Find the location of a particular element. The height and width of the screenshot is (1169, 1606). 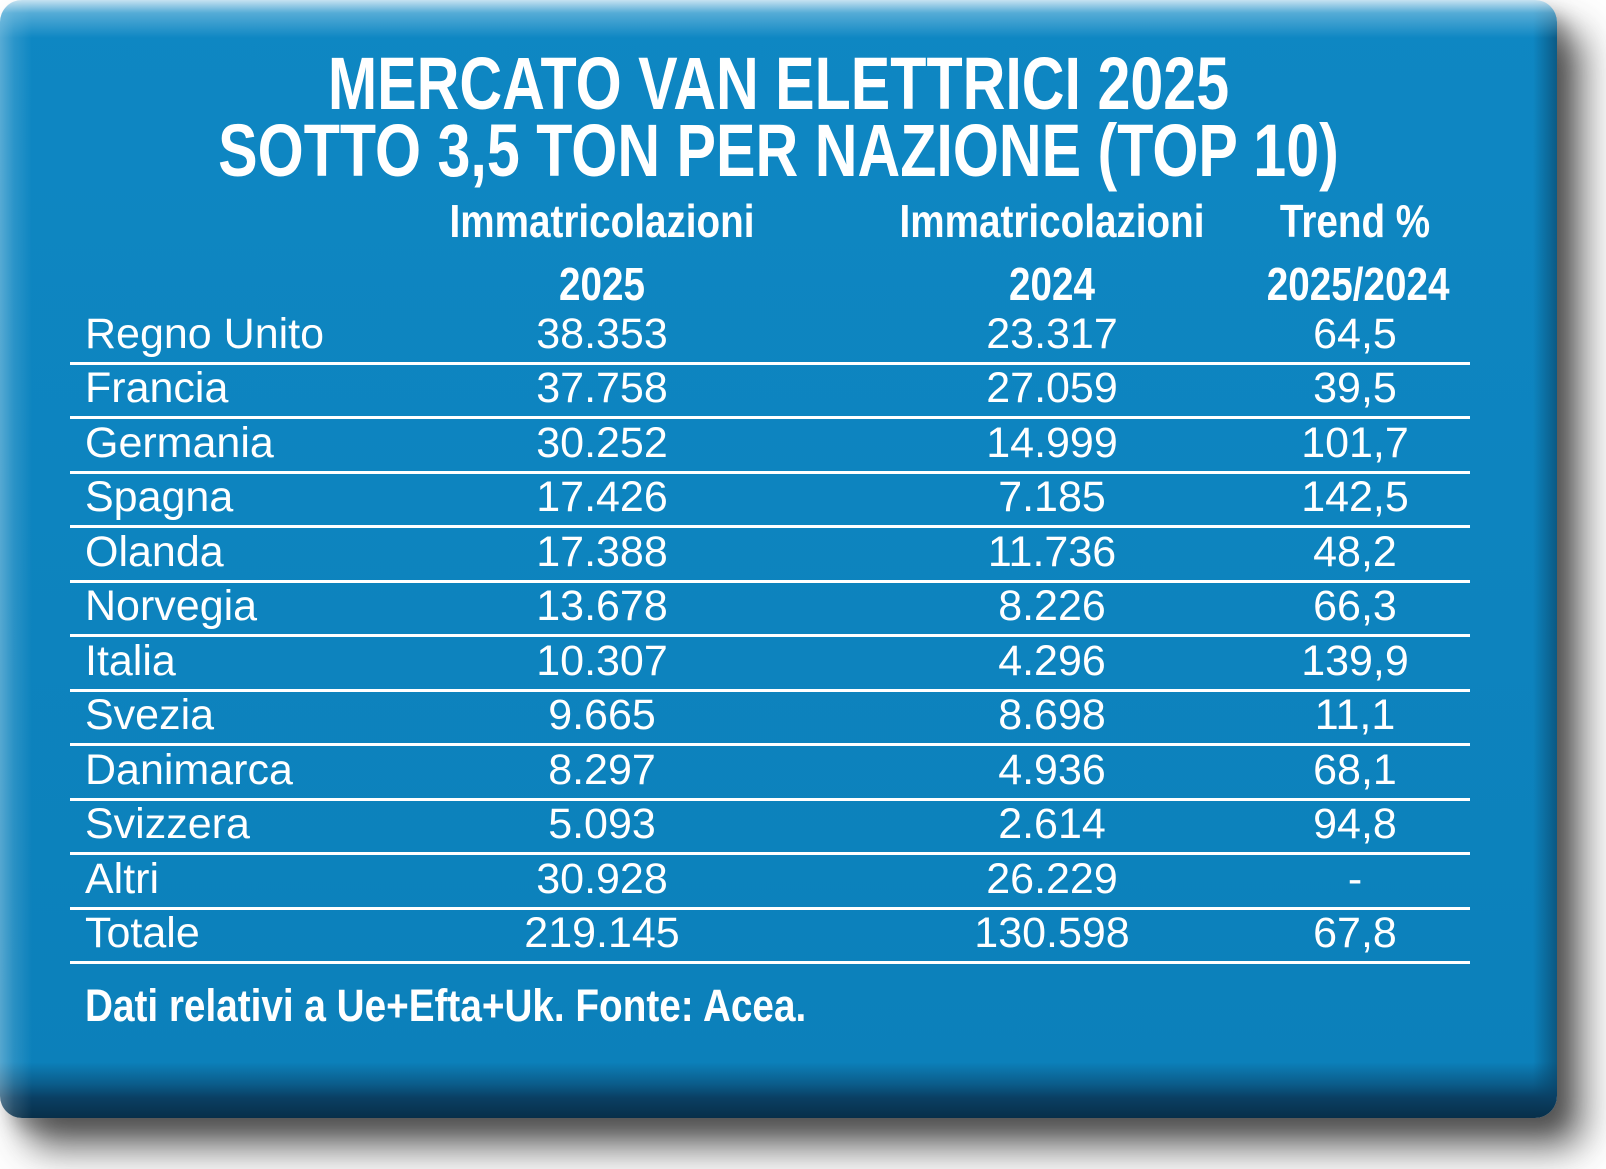

registrations-2025: 30.928 is located at coordinates (602, 878).